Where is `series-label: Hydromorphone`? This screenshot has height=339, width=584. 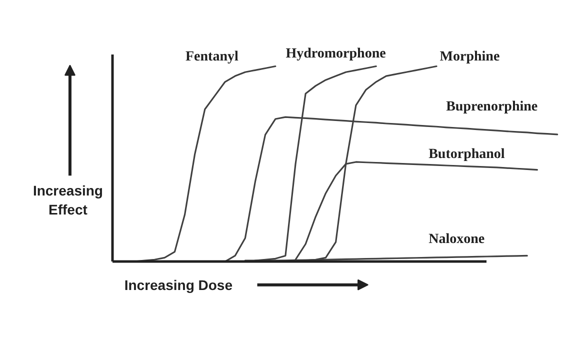
series-label: Hydromorphone is located at coordinates (336, 54).